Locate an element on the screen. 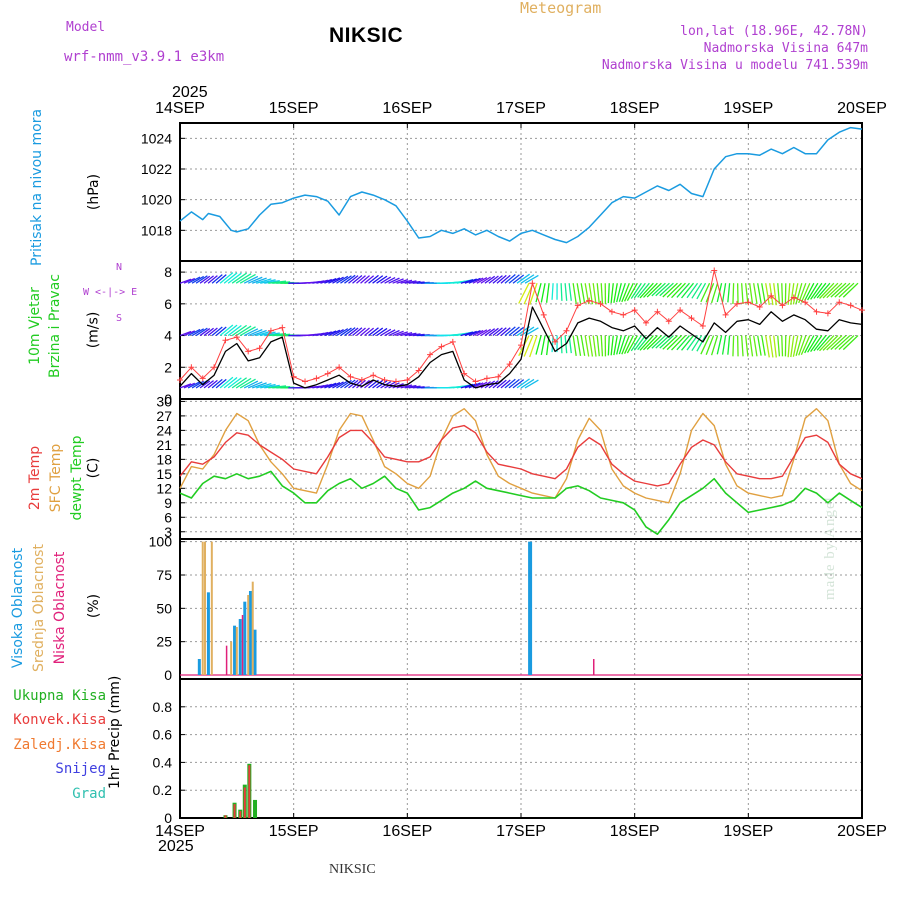 The image size is (900, 900). xtick-label-top: 15SEP is located at coordinates (294, 108).